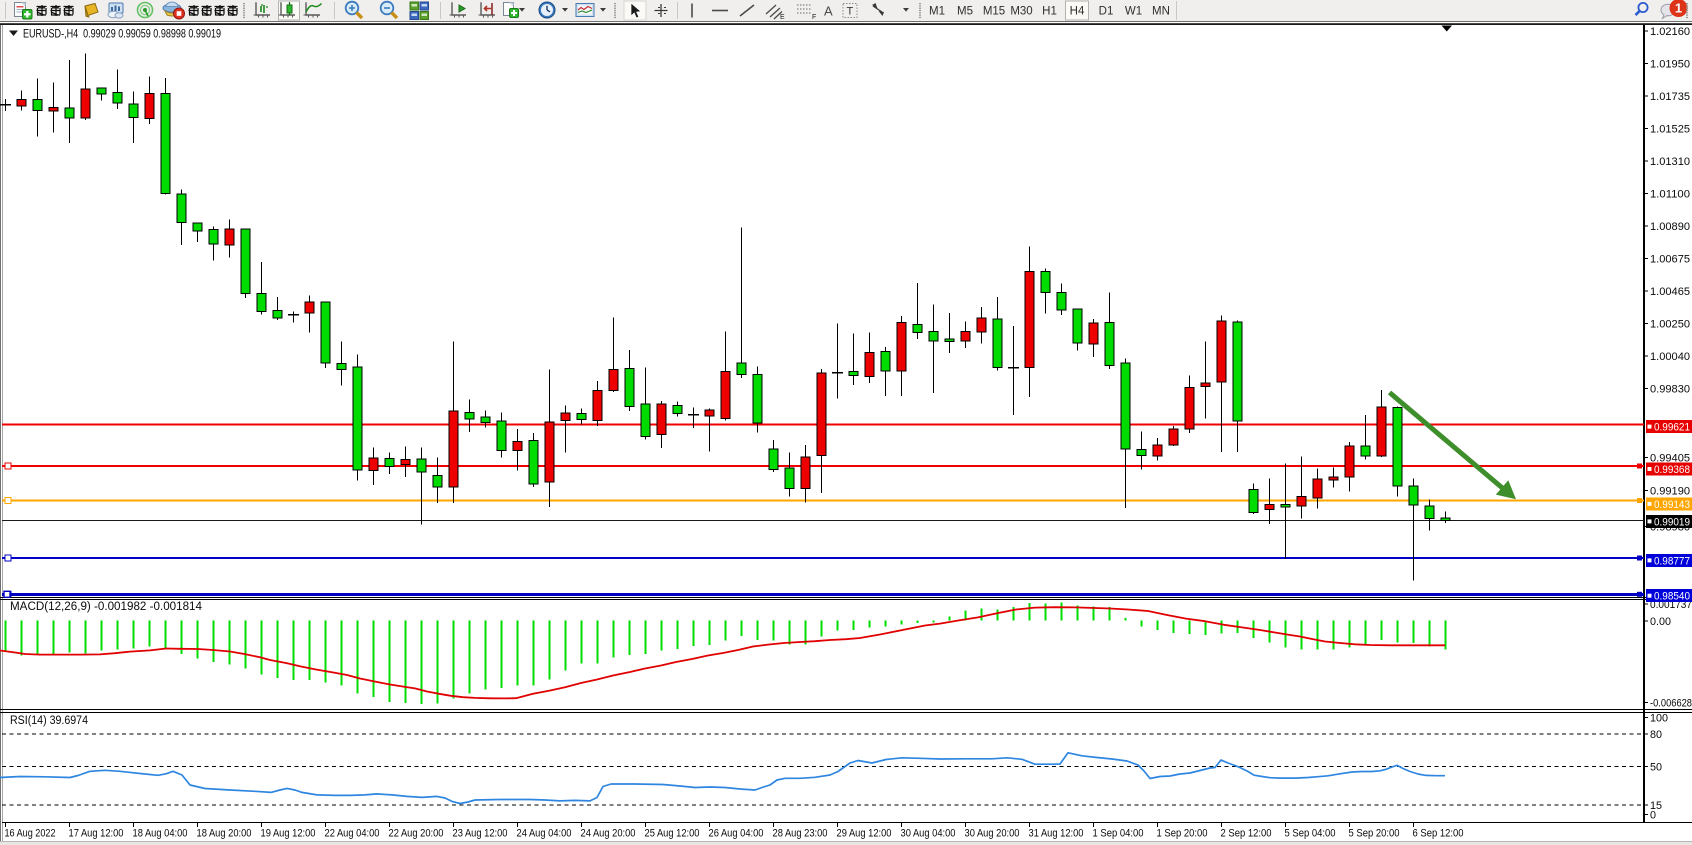 This screenshot has width=1692, height=845. I want to click on svg-text: 1.00250, so click(1670, 325).